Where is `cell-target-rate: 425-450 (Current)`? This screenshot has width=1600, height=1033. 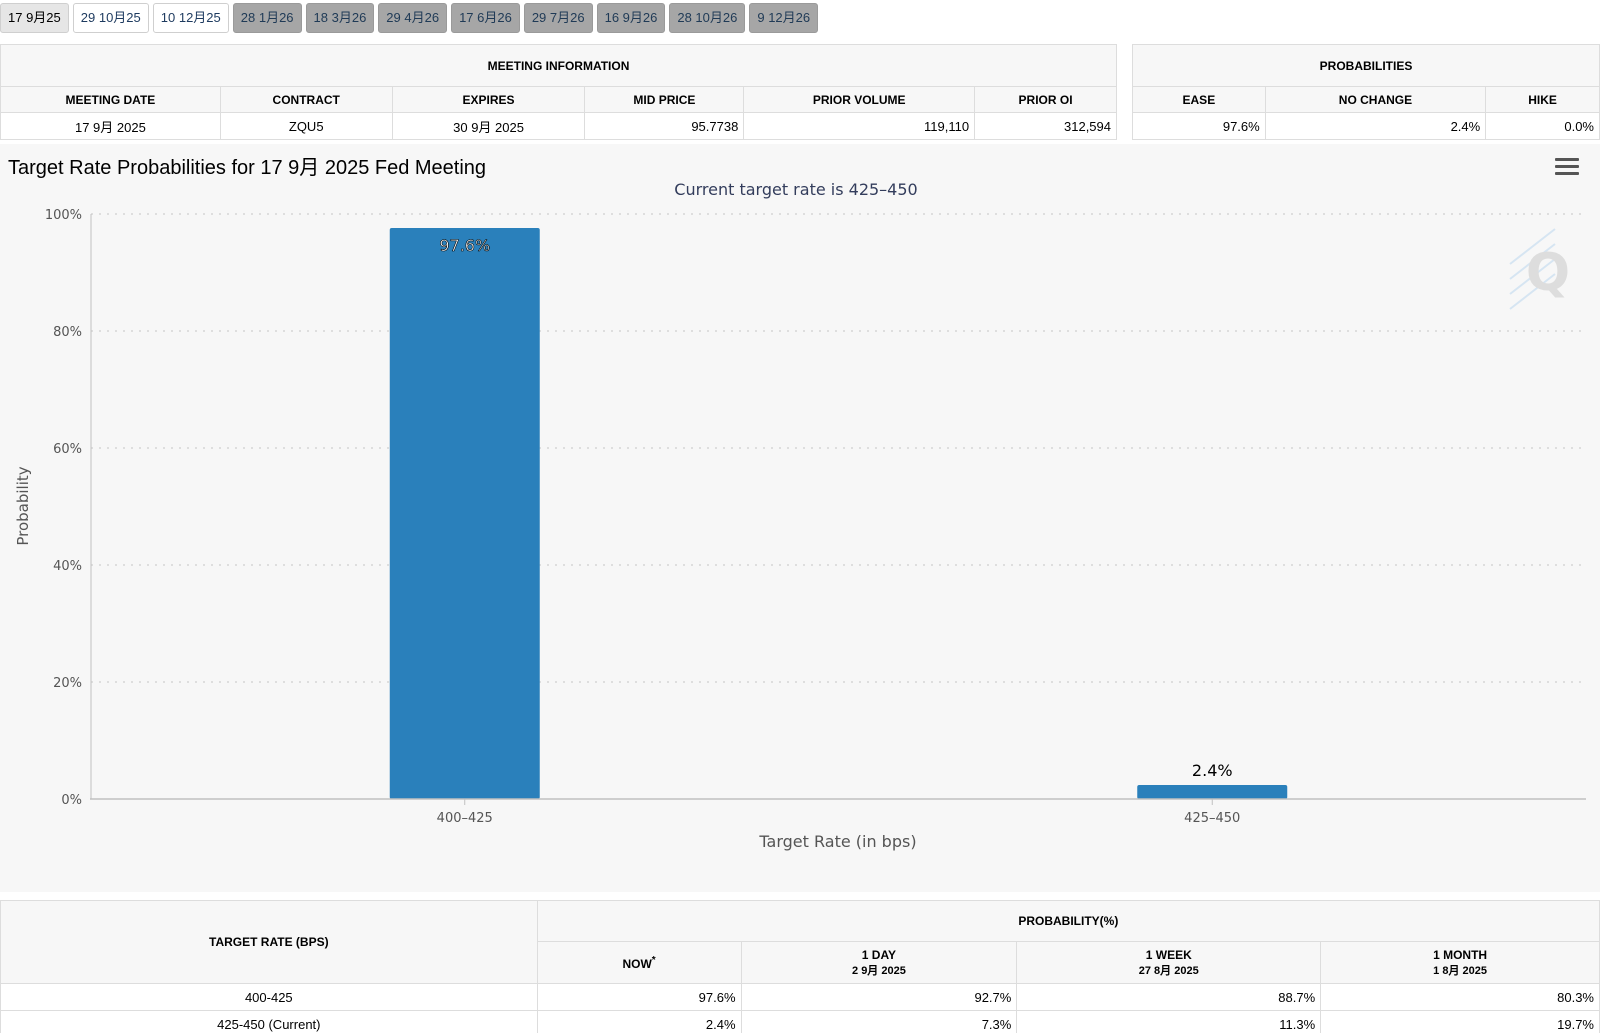
cell-target-rate: 425-450 (Current) is located at coordinates (269, 1021).